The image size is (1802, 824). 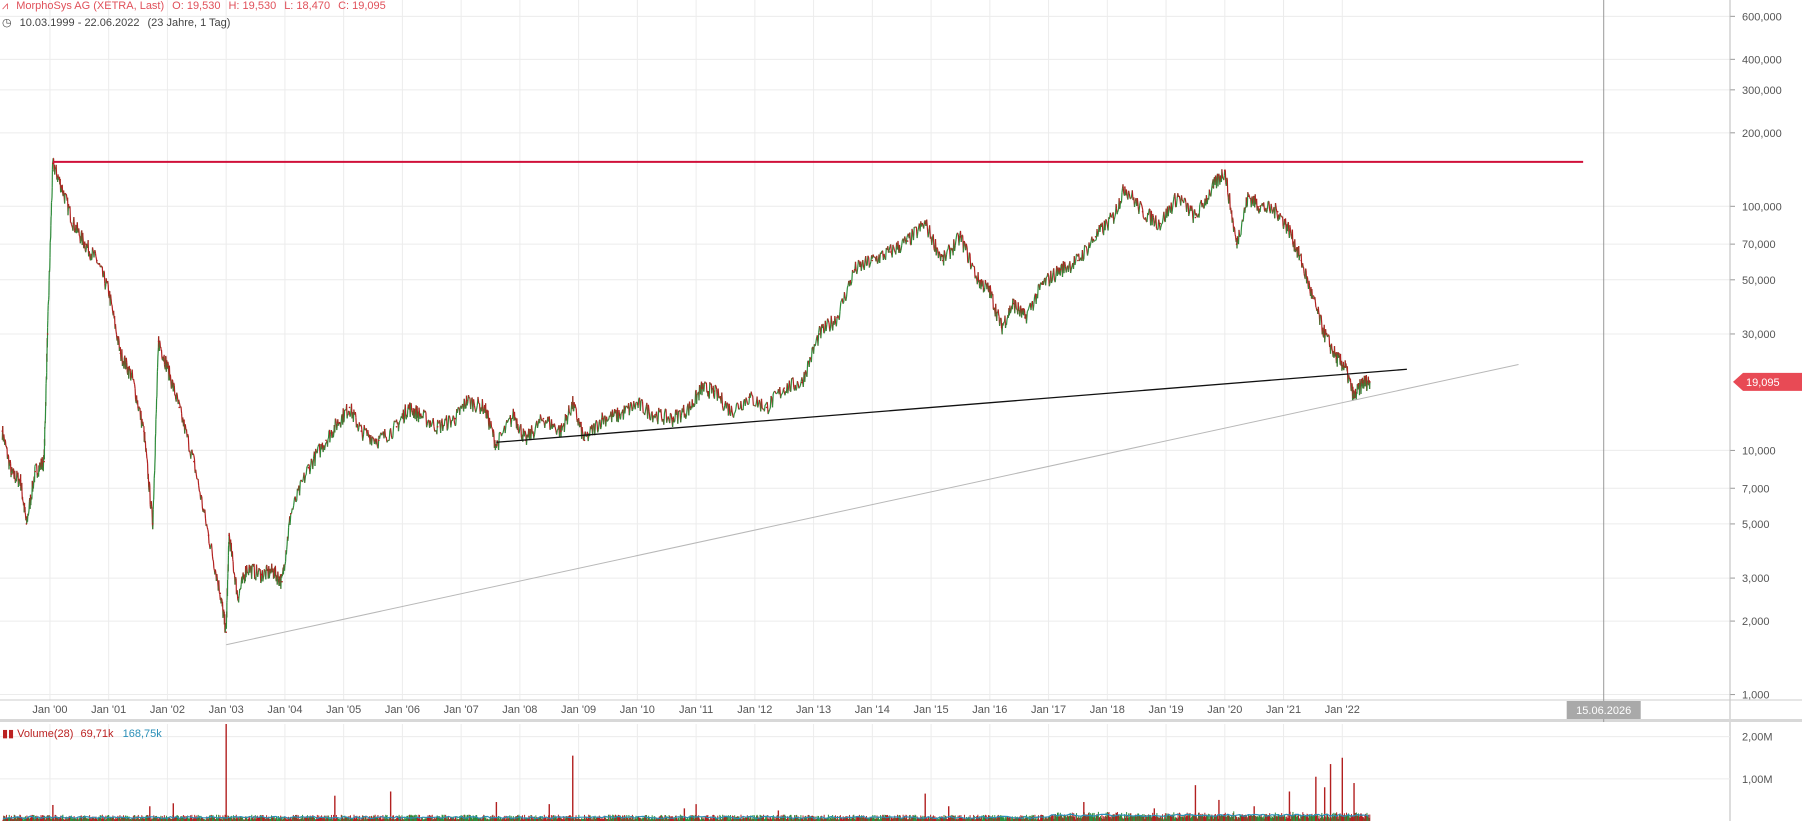 What do you see at coordinates (461, 710) in the screenshot?
I see `x-tick-label: Jan '07` at bounding box center [461, 710].